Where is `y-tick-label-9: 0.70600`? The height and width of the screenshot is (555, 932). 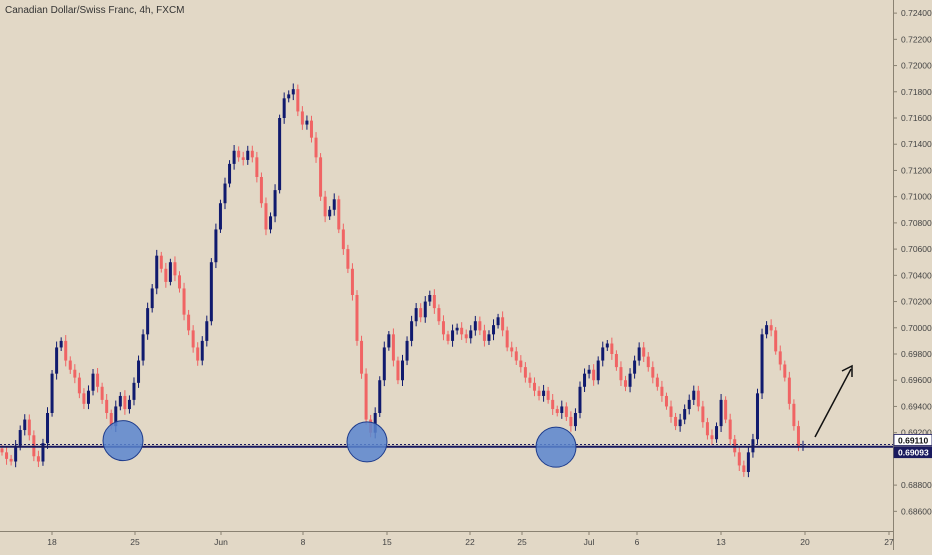
y-tick-label-9: 0.70600 is located at coordinates (916, 249).